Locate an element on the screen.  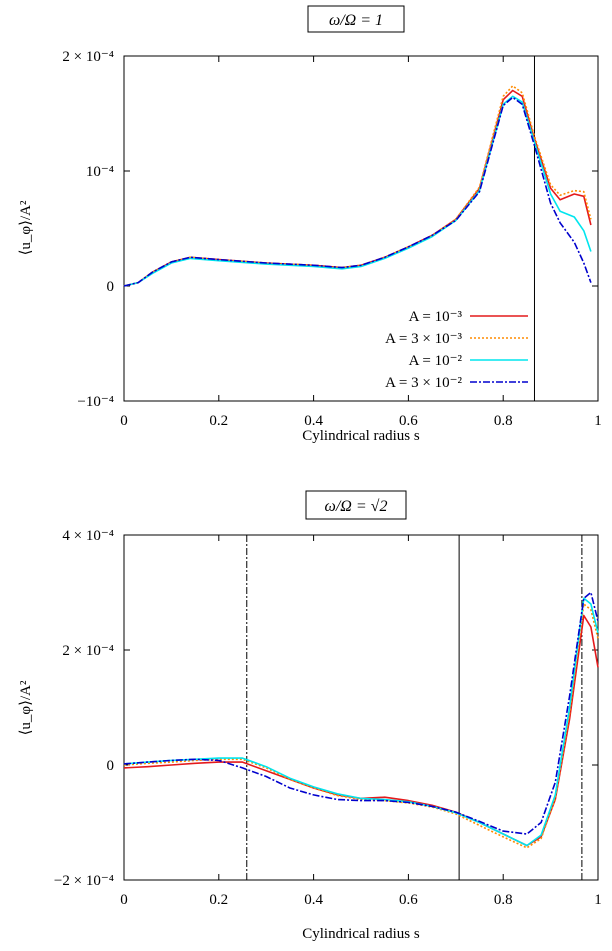
legend-label: A = 3 × 10⁻³ is located at coordinates (423, 339).